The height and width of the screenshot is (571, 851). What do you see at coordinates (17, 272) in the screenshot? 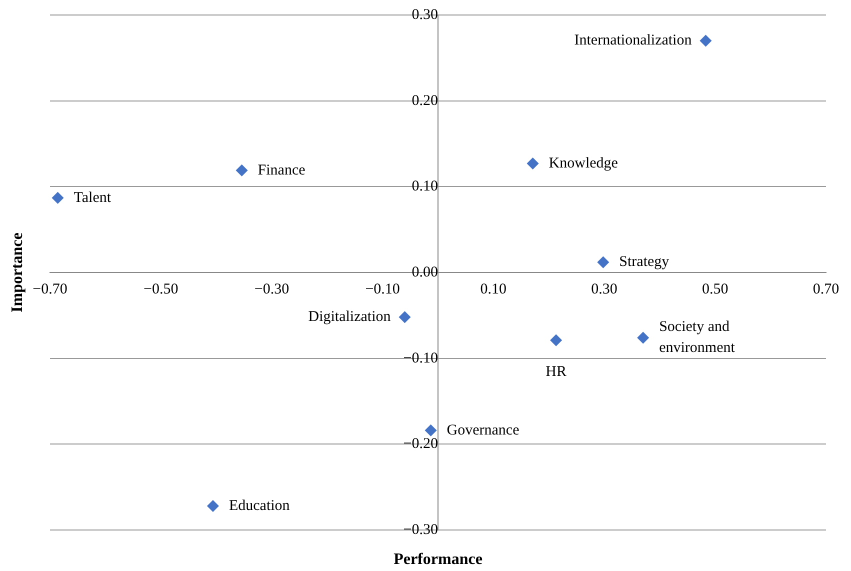
I see `y-axis-title: Importance` at bounding box center [17, 272].